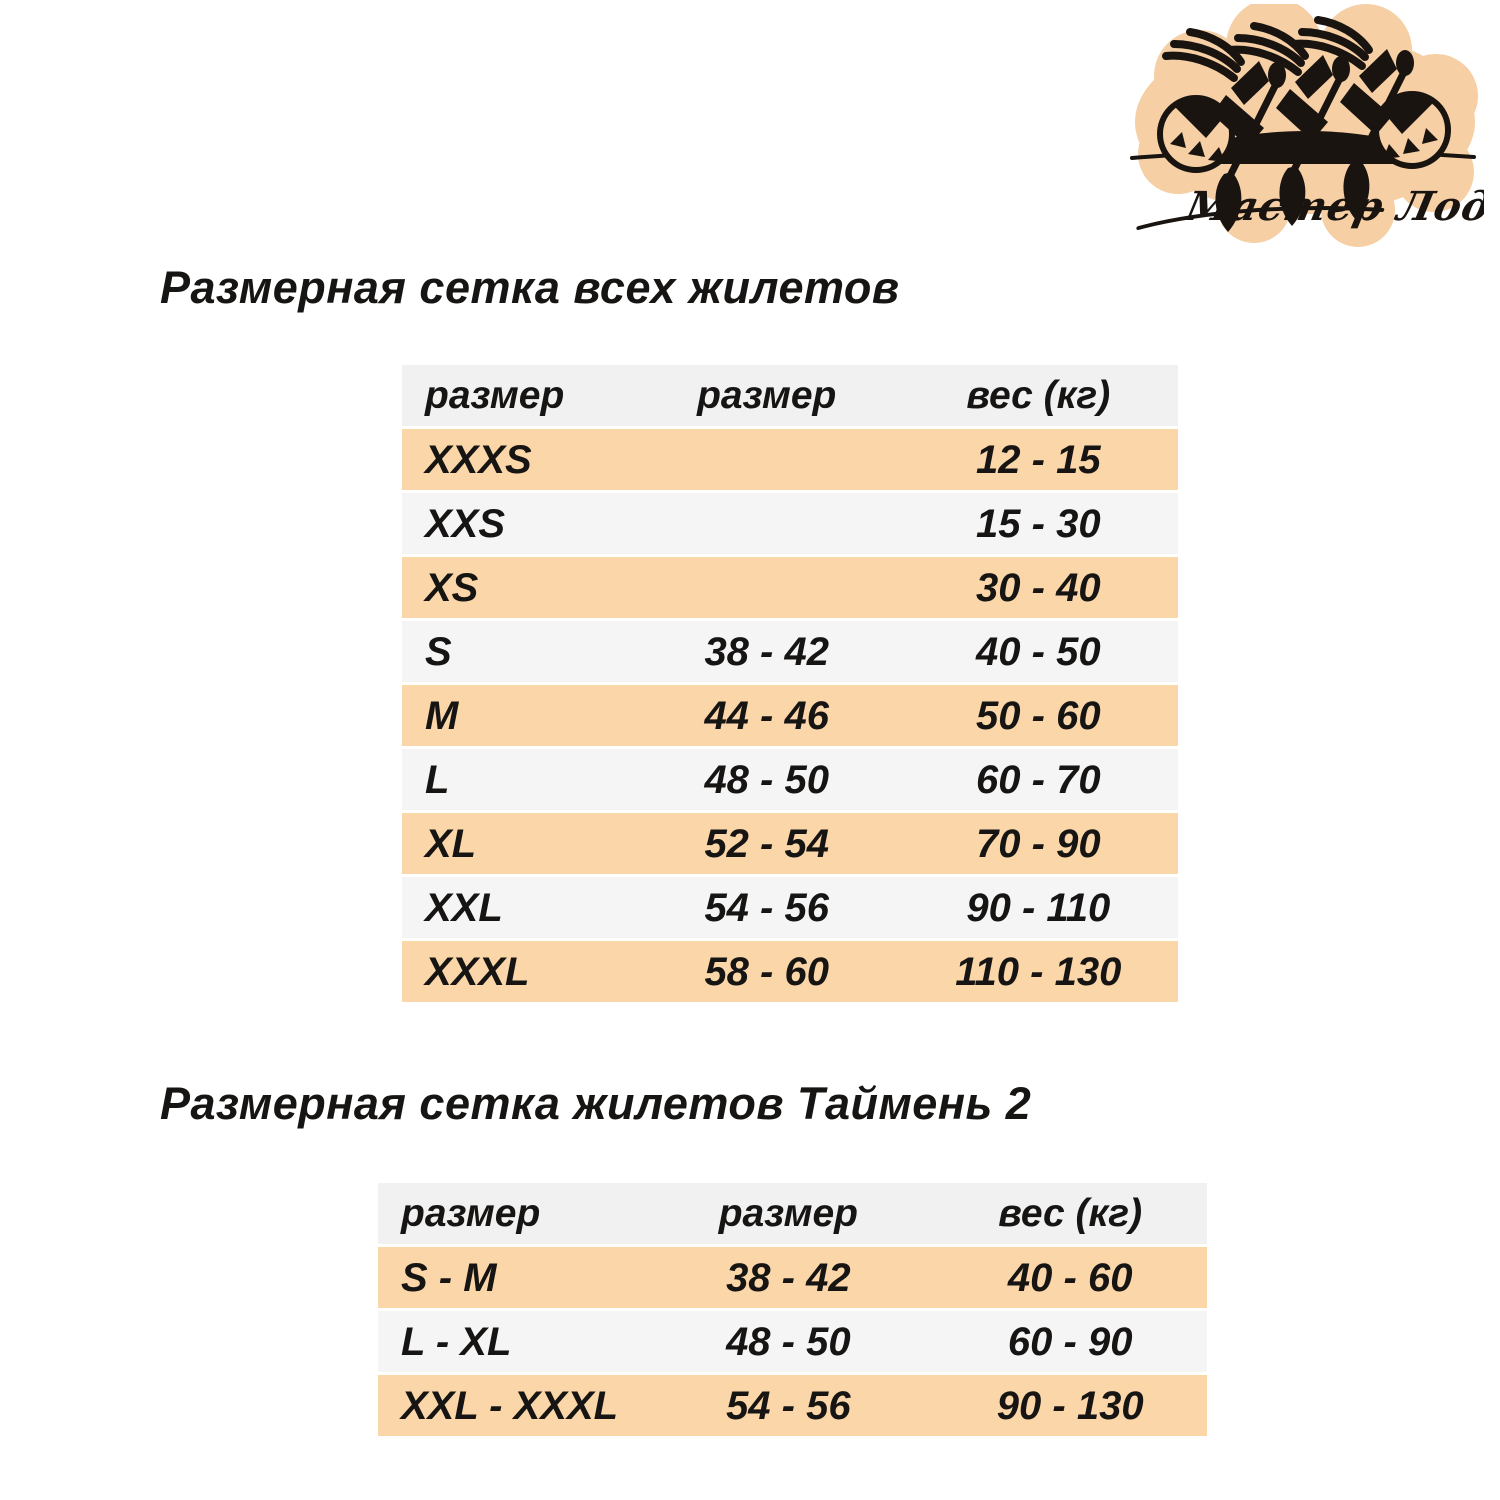 The image size is (1500, 1500). Describe the element at coordinates (477, 971) in the screenshot. I see `size-label: XXXL` at that location.